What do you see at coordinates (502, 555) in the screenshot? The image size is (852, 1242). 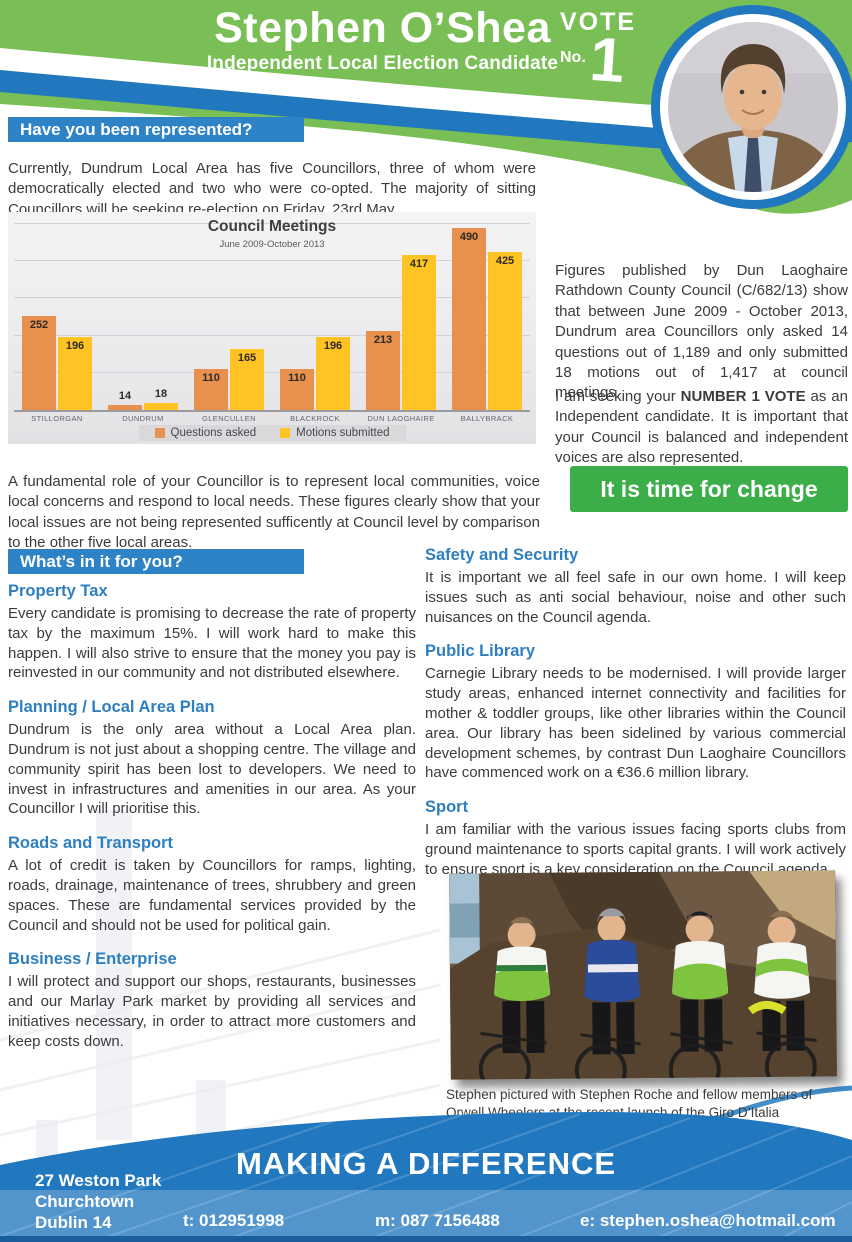 I see `topic-heading: Safety and Security` at bounding box center [502, 555].